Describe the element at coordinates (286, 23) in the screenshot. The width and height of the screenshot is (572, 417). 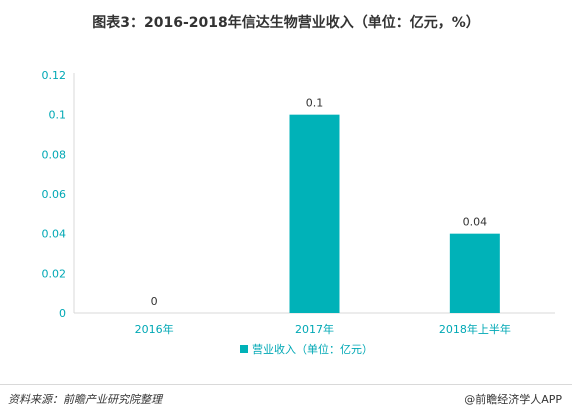
I see `chart-title: 图表3：2016-2018年信达生物营业收入（单位：亿元，%）` at that location.